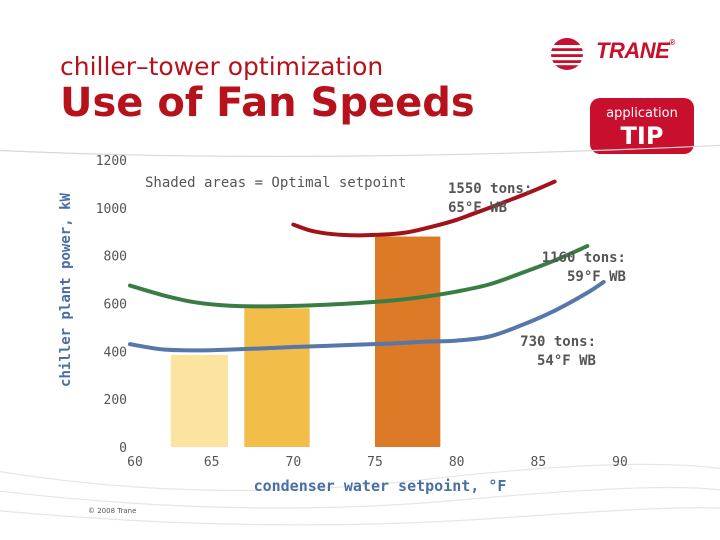 Image resolution: width=720 pixels, height=540 pixels. Describe the element at coordinates (111, 209) in the screenshot. I see `y-tick-label-1000: 1000` at that location.